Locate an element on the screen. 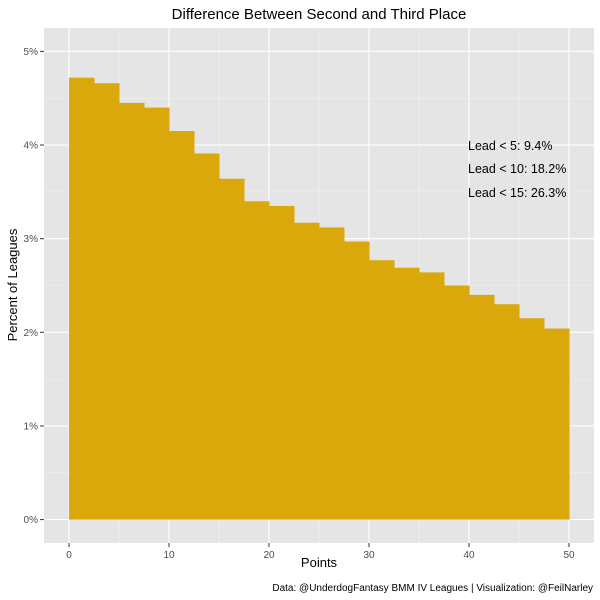  y-axis-title: Percent of Leagues is located at coordinates (12, 284).